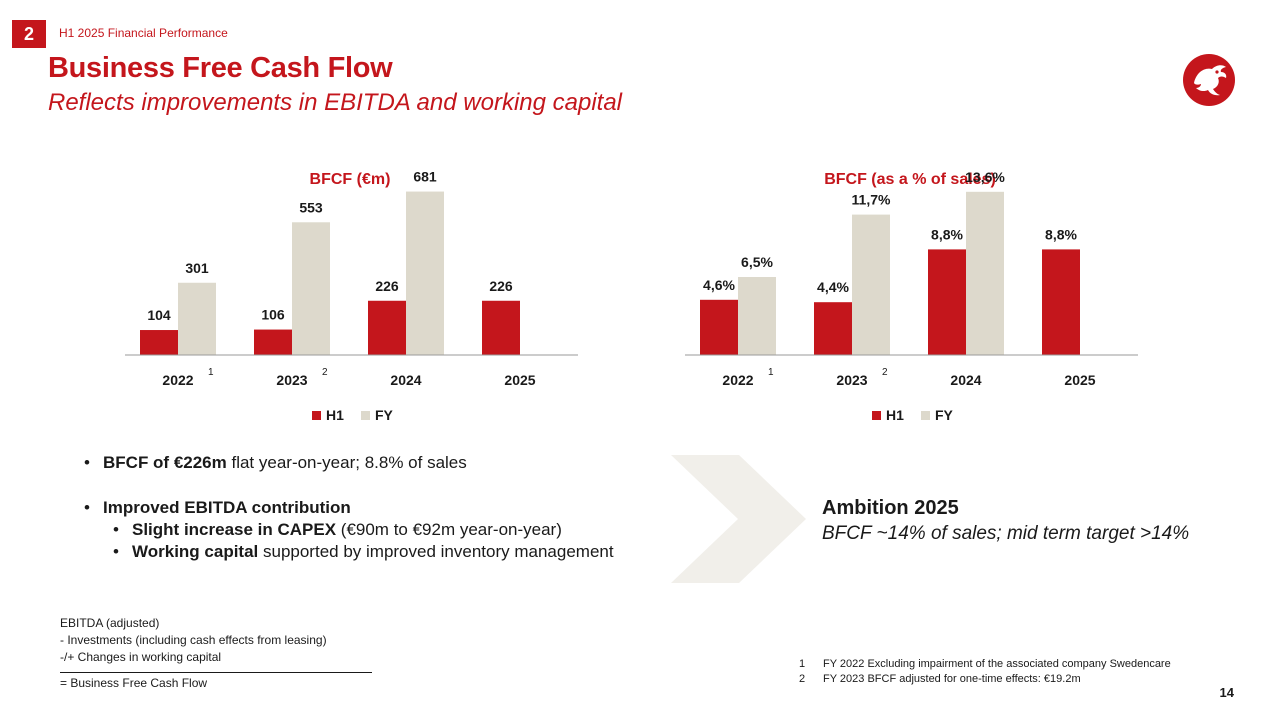 This screenshot has height=720, width=1280. Describe the element at coordinates (159, 315) in the screenshot. I see `data-label-h1-2022: 104` at that location.